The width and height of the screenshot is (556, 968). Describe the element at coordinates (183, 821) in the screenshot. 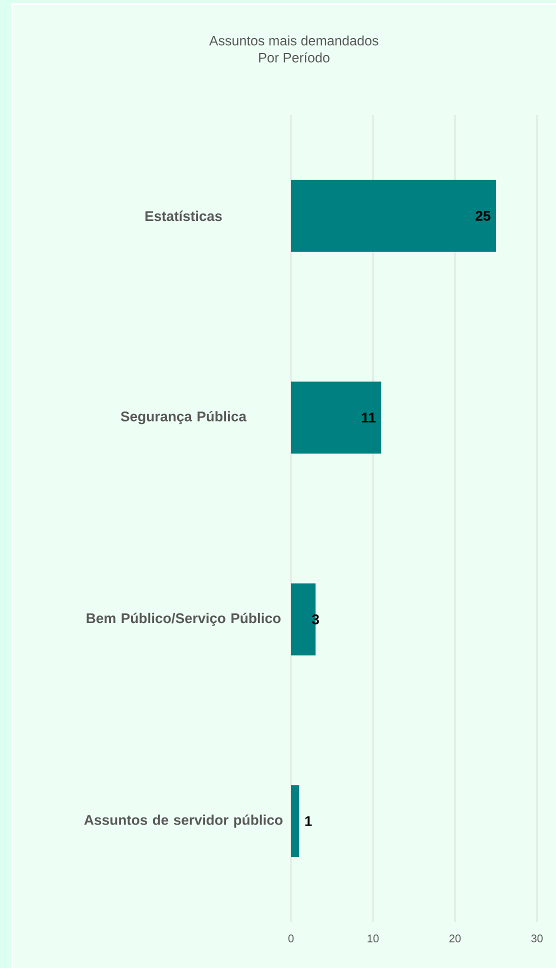

I see `y-tick-label: Assuntos de servidor público` at that location.